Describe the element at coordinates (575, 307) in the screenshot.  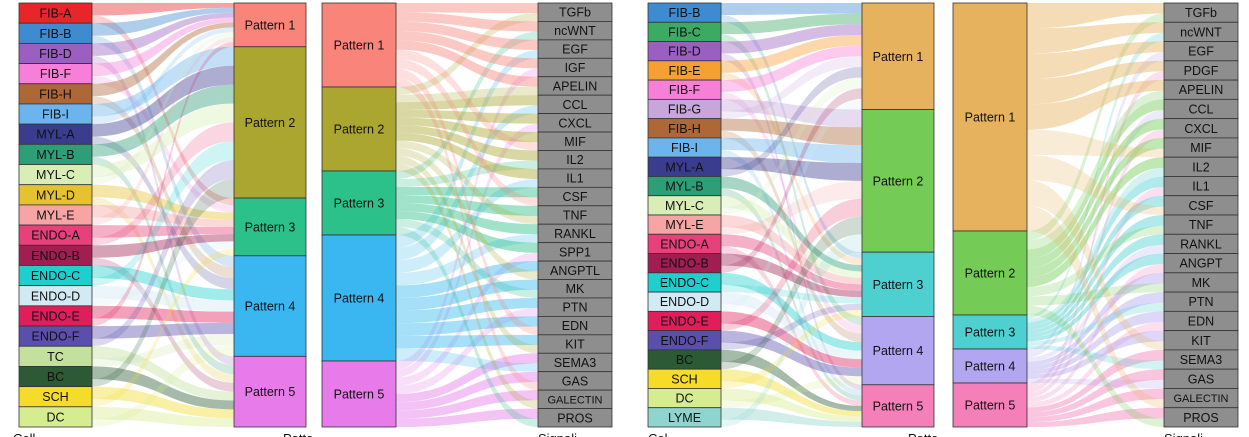
I see `signal-node-16: PTN` at that location.